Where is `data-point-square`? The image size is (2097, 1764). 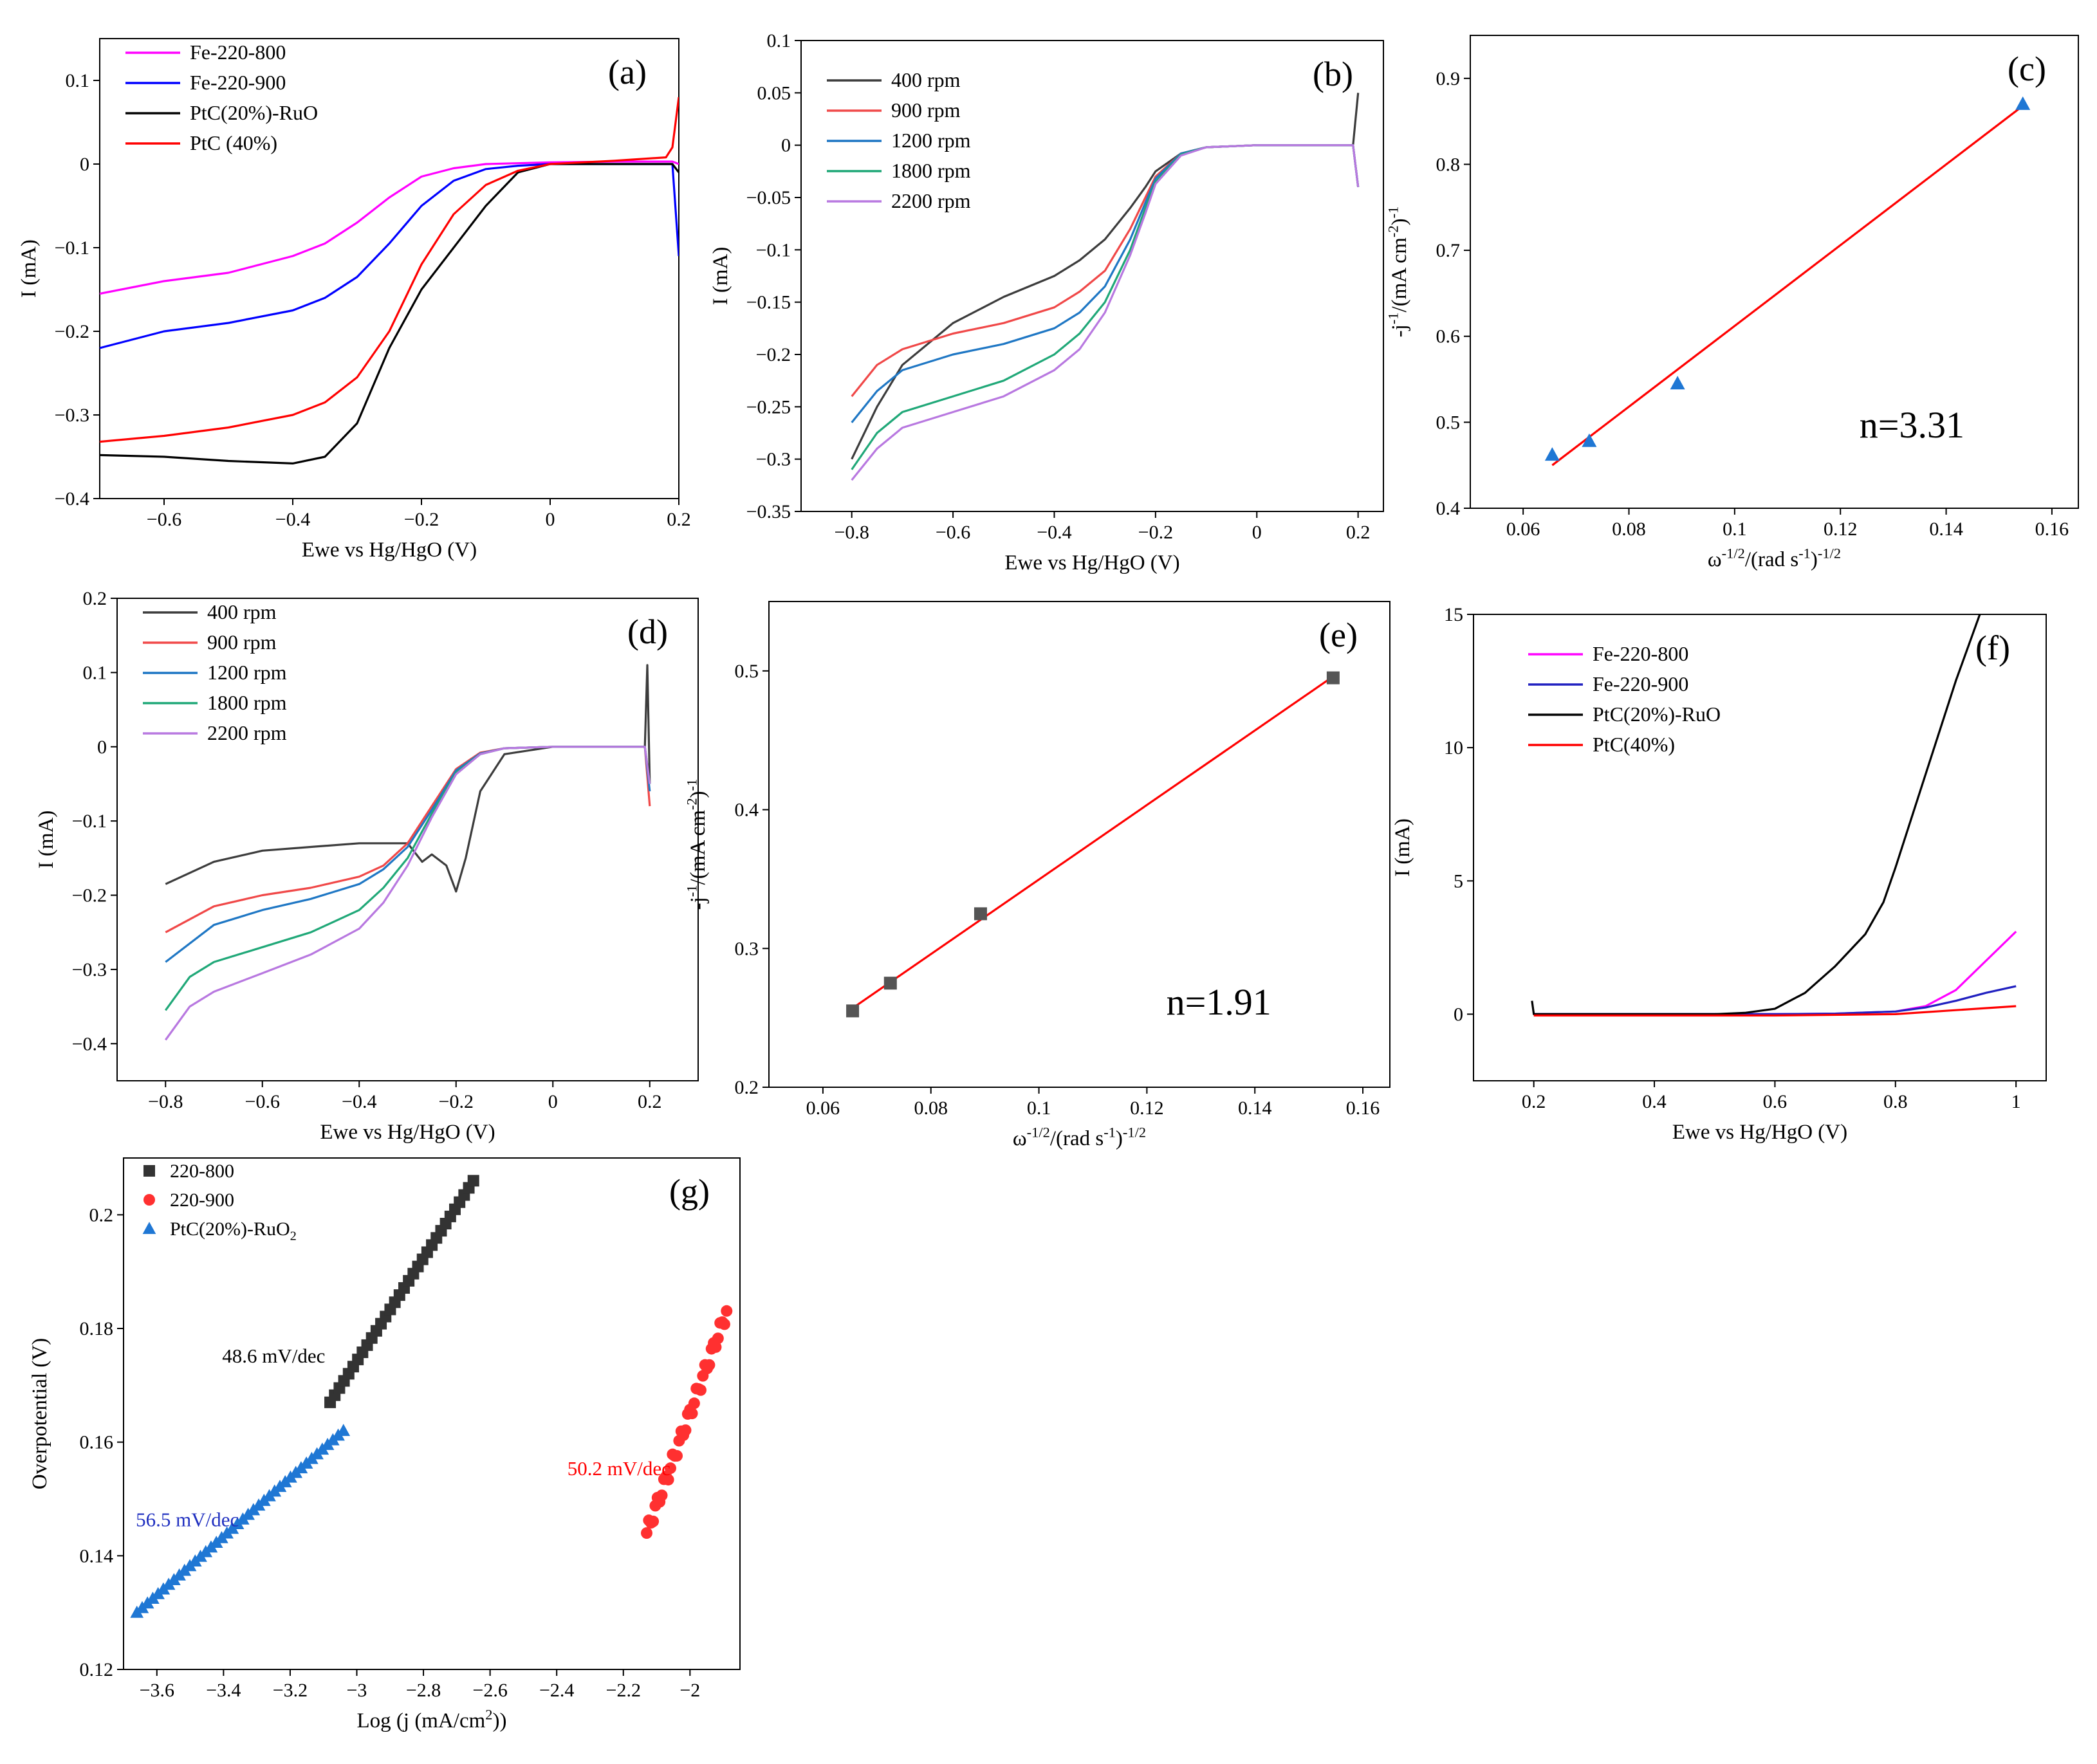 data-point-square is located at coordinates (473, 1181).